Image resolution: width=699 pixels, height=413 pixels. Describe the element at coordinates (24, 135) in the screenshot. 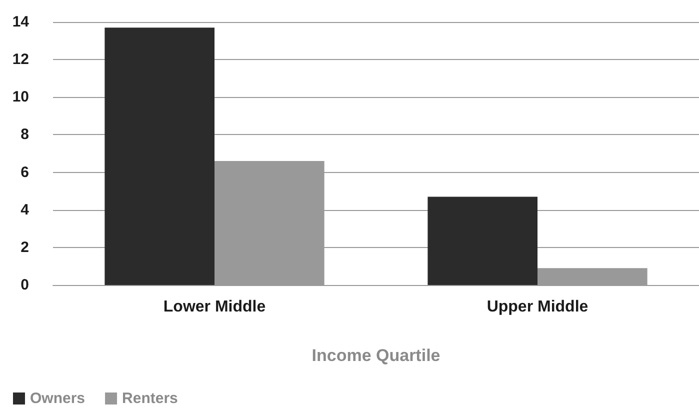

I see `y-tick-label: 8` at that location.